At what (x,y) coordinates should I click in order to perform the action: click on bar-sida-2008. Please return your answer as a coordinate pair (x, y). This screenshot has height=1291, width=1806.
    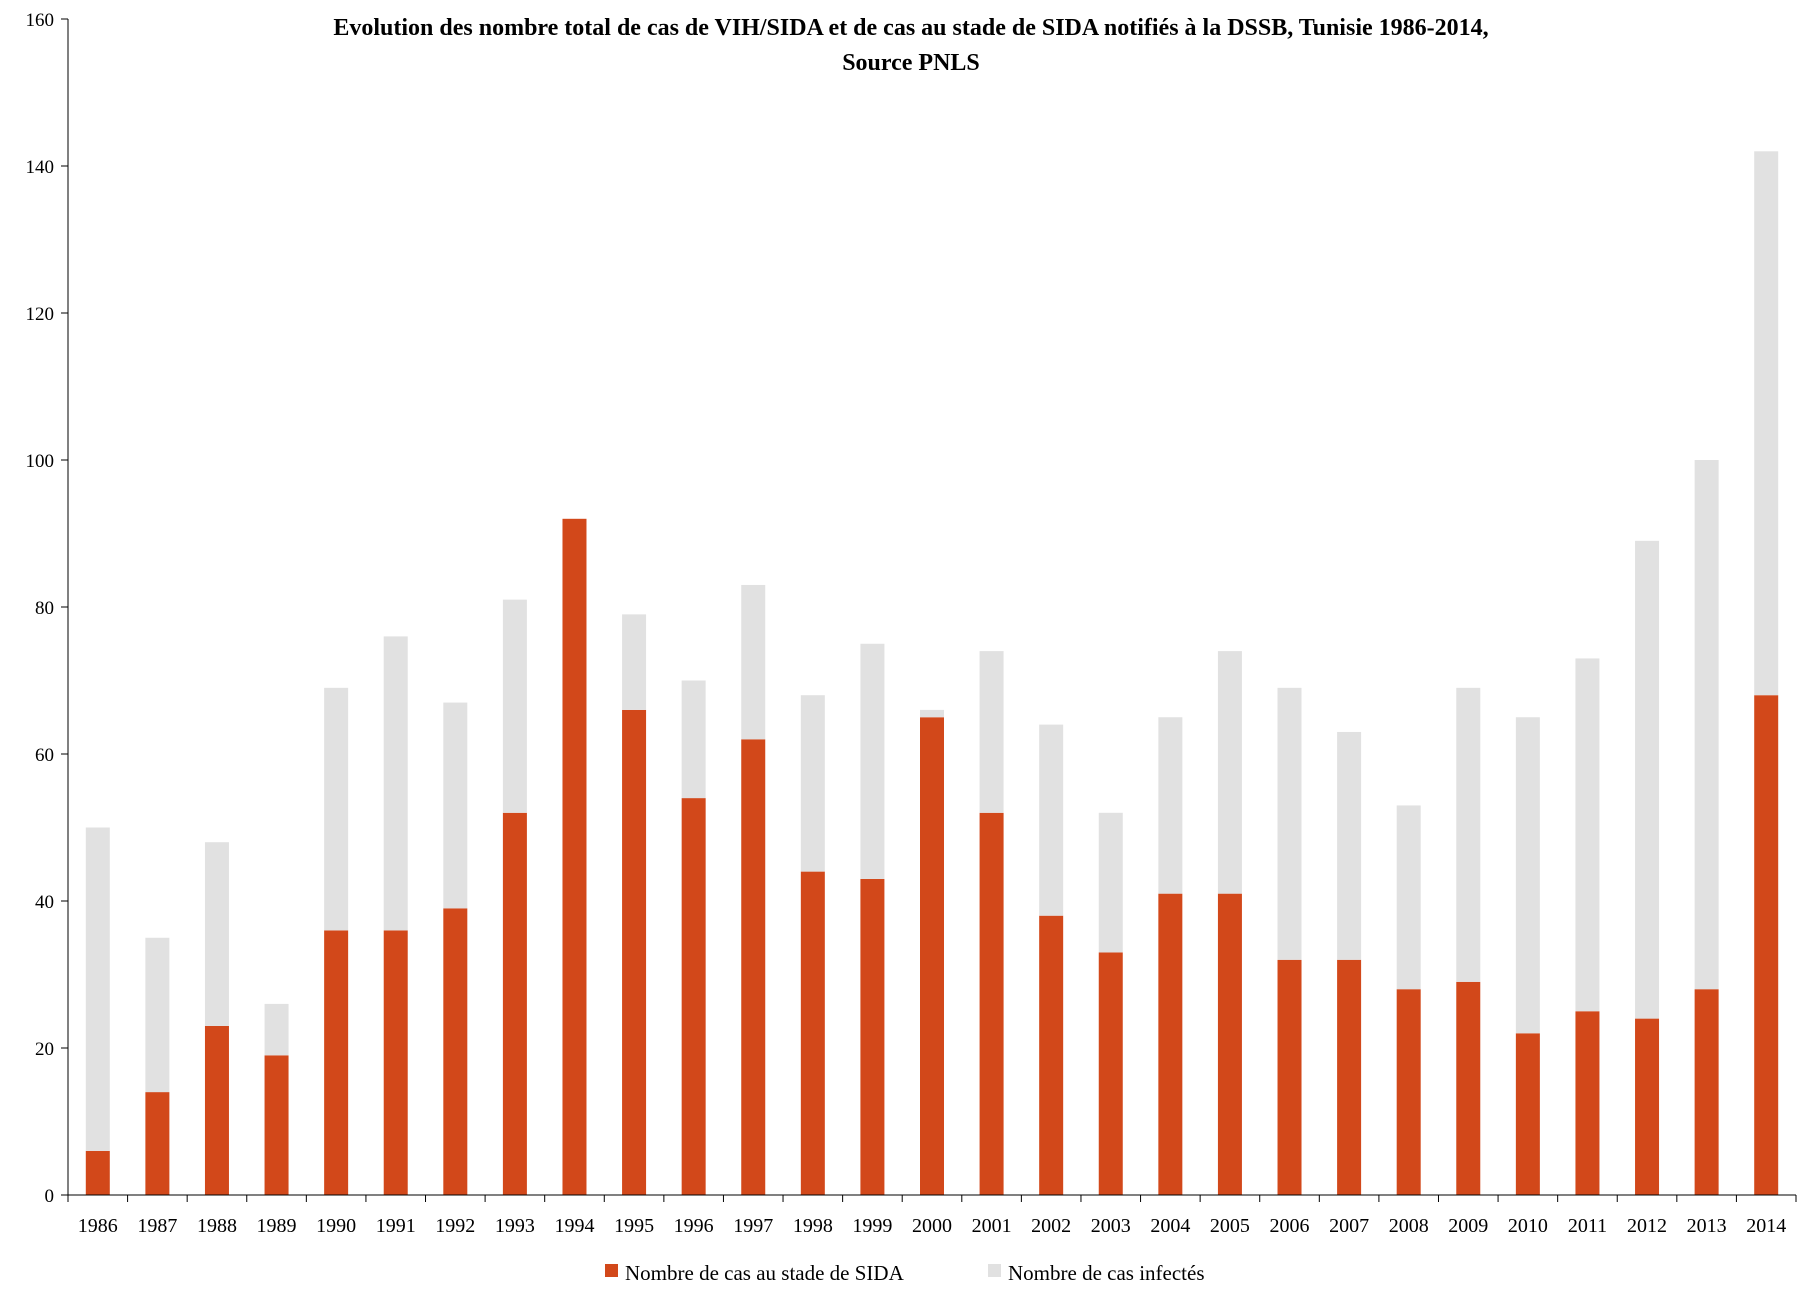
    Looking at the image, I should click on (1408, 1092).